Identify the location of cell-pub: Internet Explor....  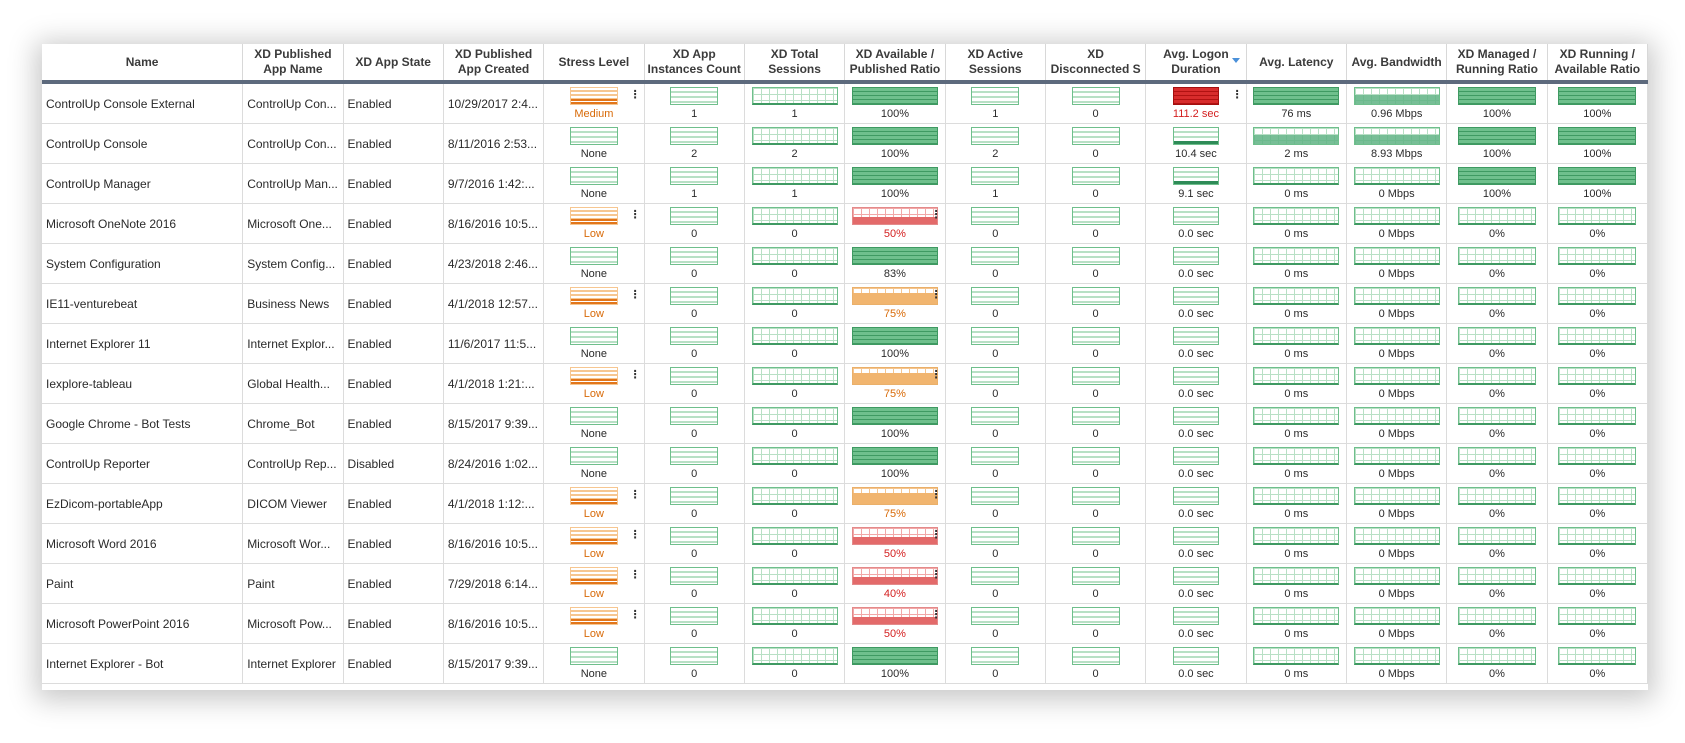
(293, 343).